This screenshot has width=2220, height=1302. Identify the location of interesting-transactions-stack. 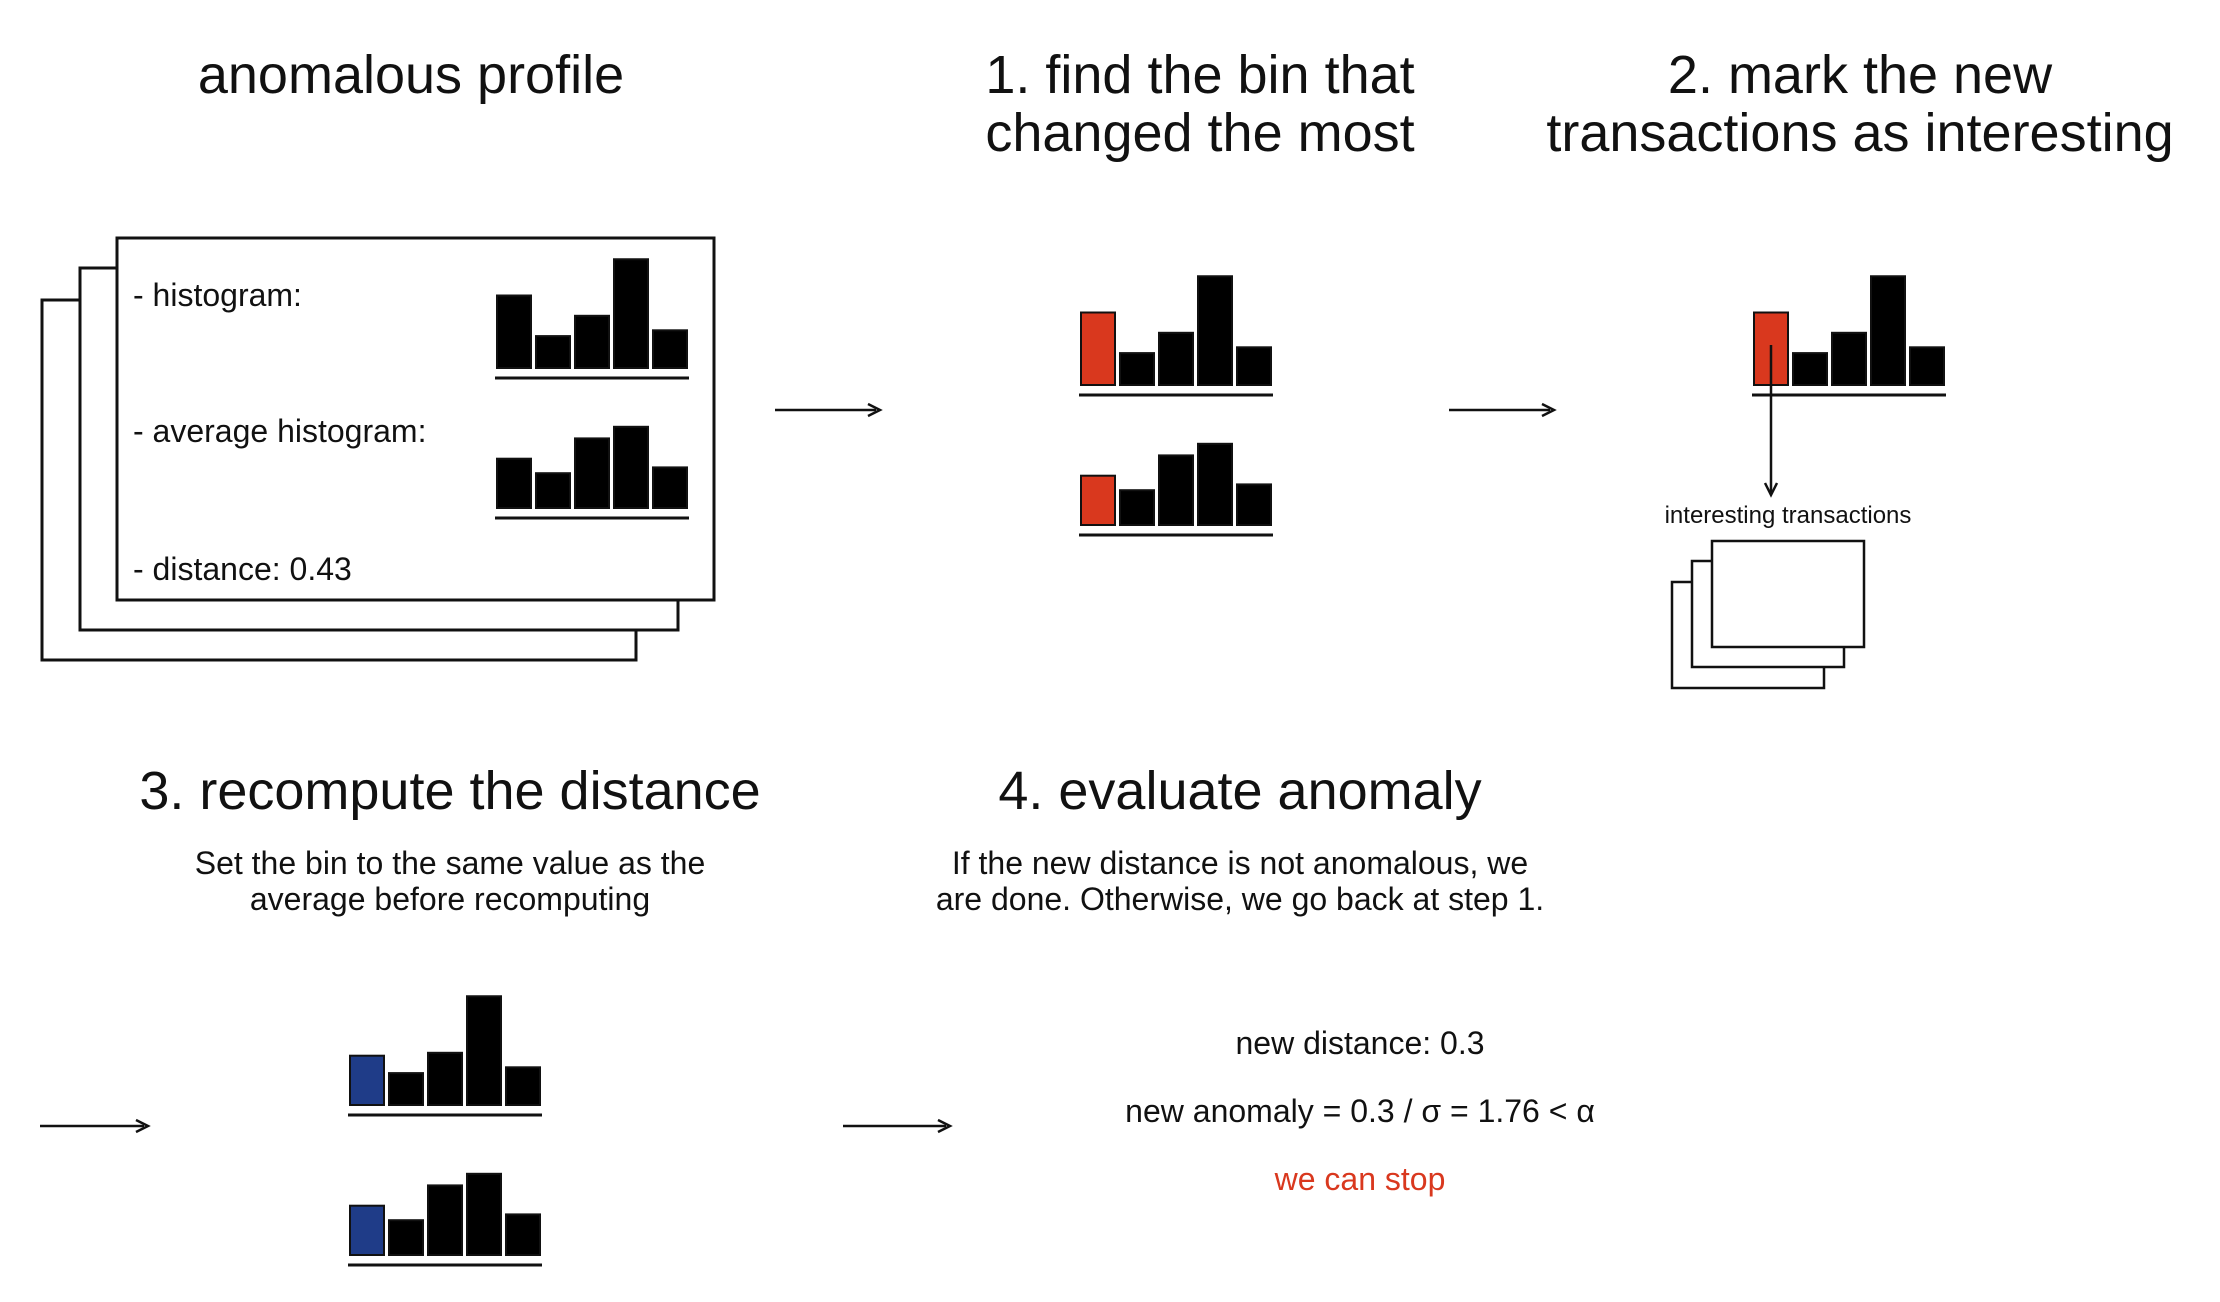
(1768, 614).